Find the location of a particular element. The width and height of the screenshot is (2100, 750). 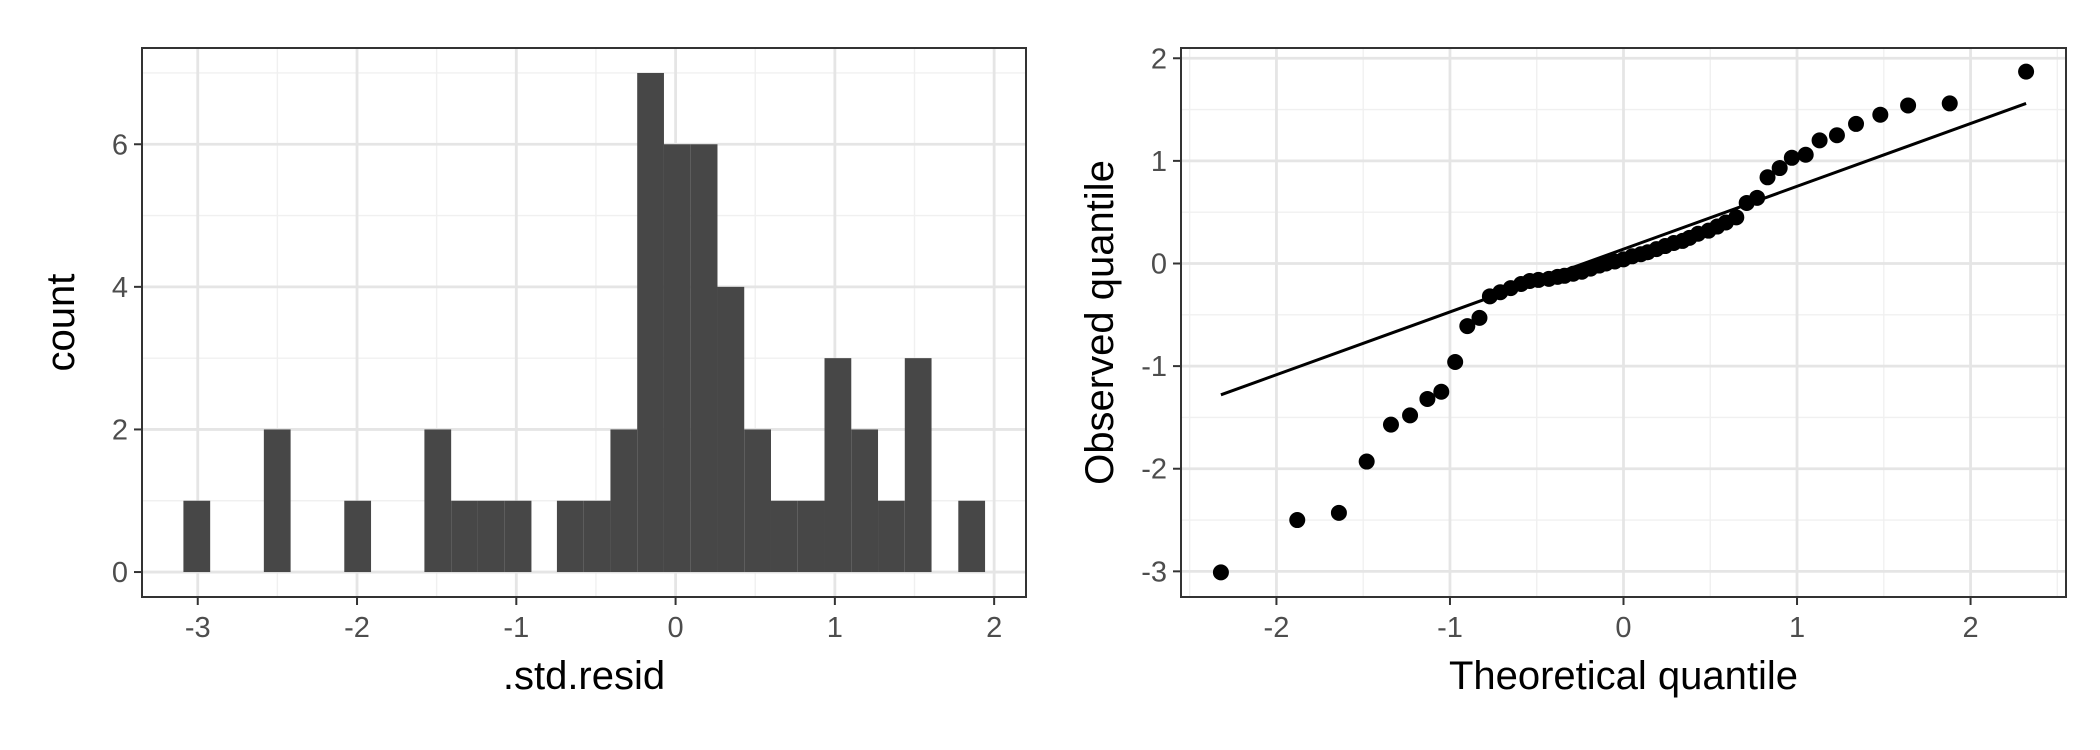

y-tick-label: -1 is located at coordinates (1154, 367).